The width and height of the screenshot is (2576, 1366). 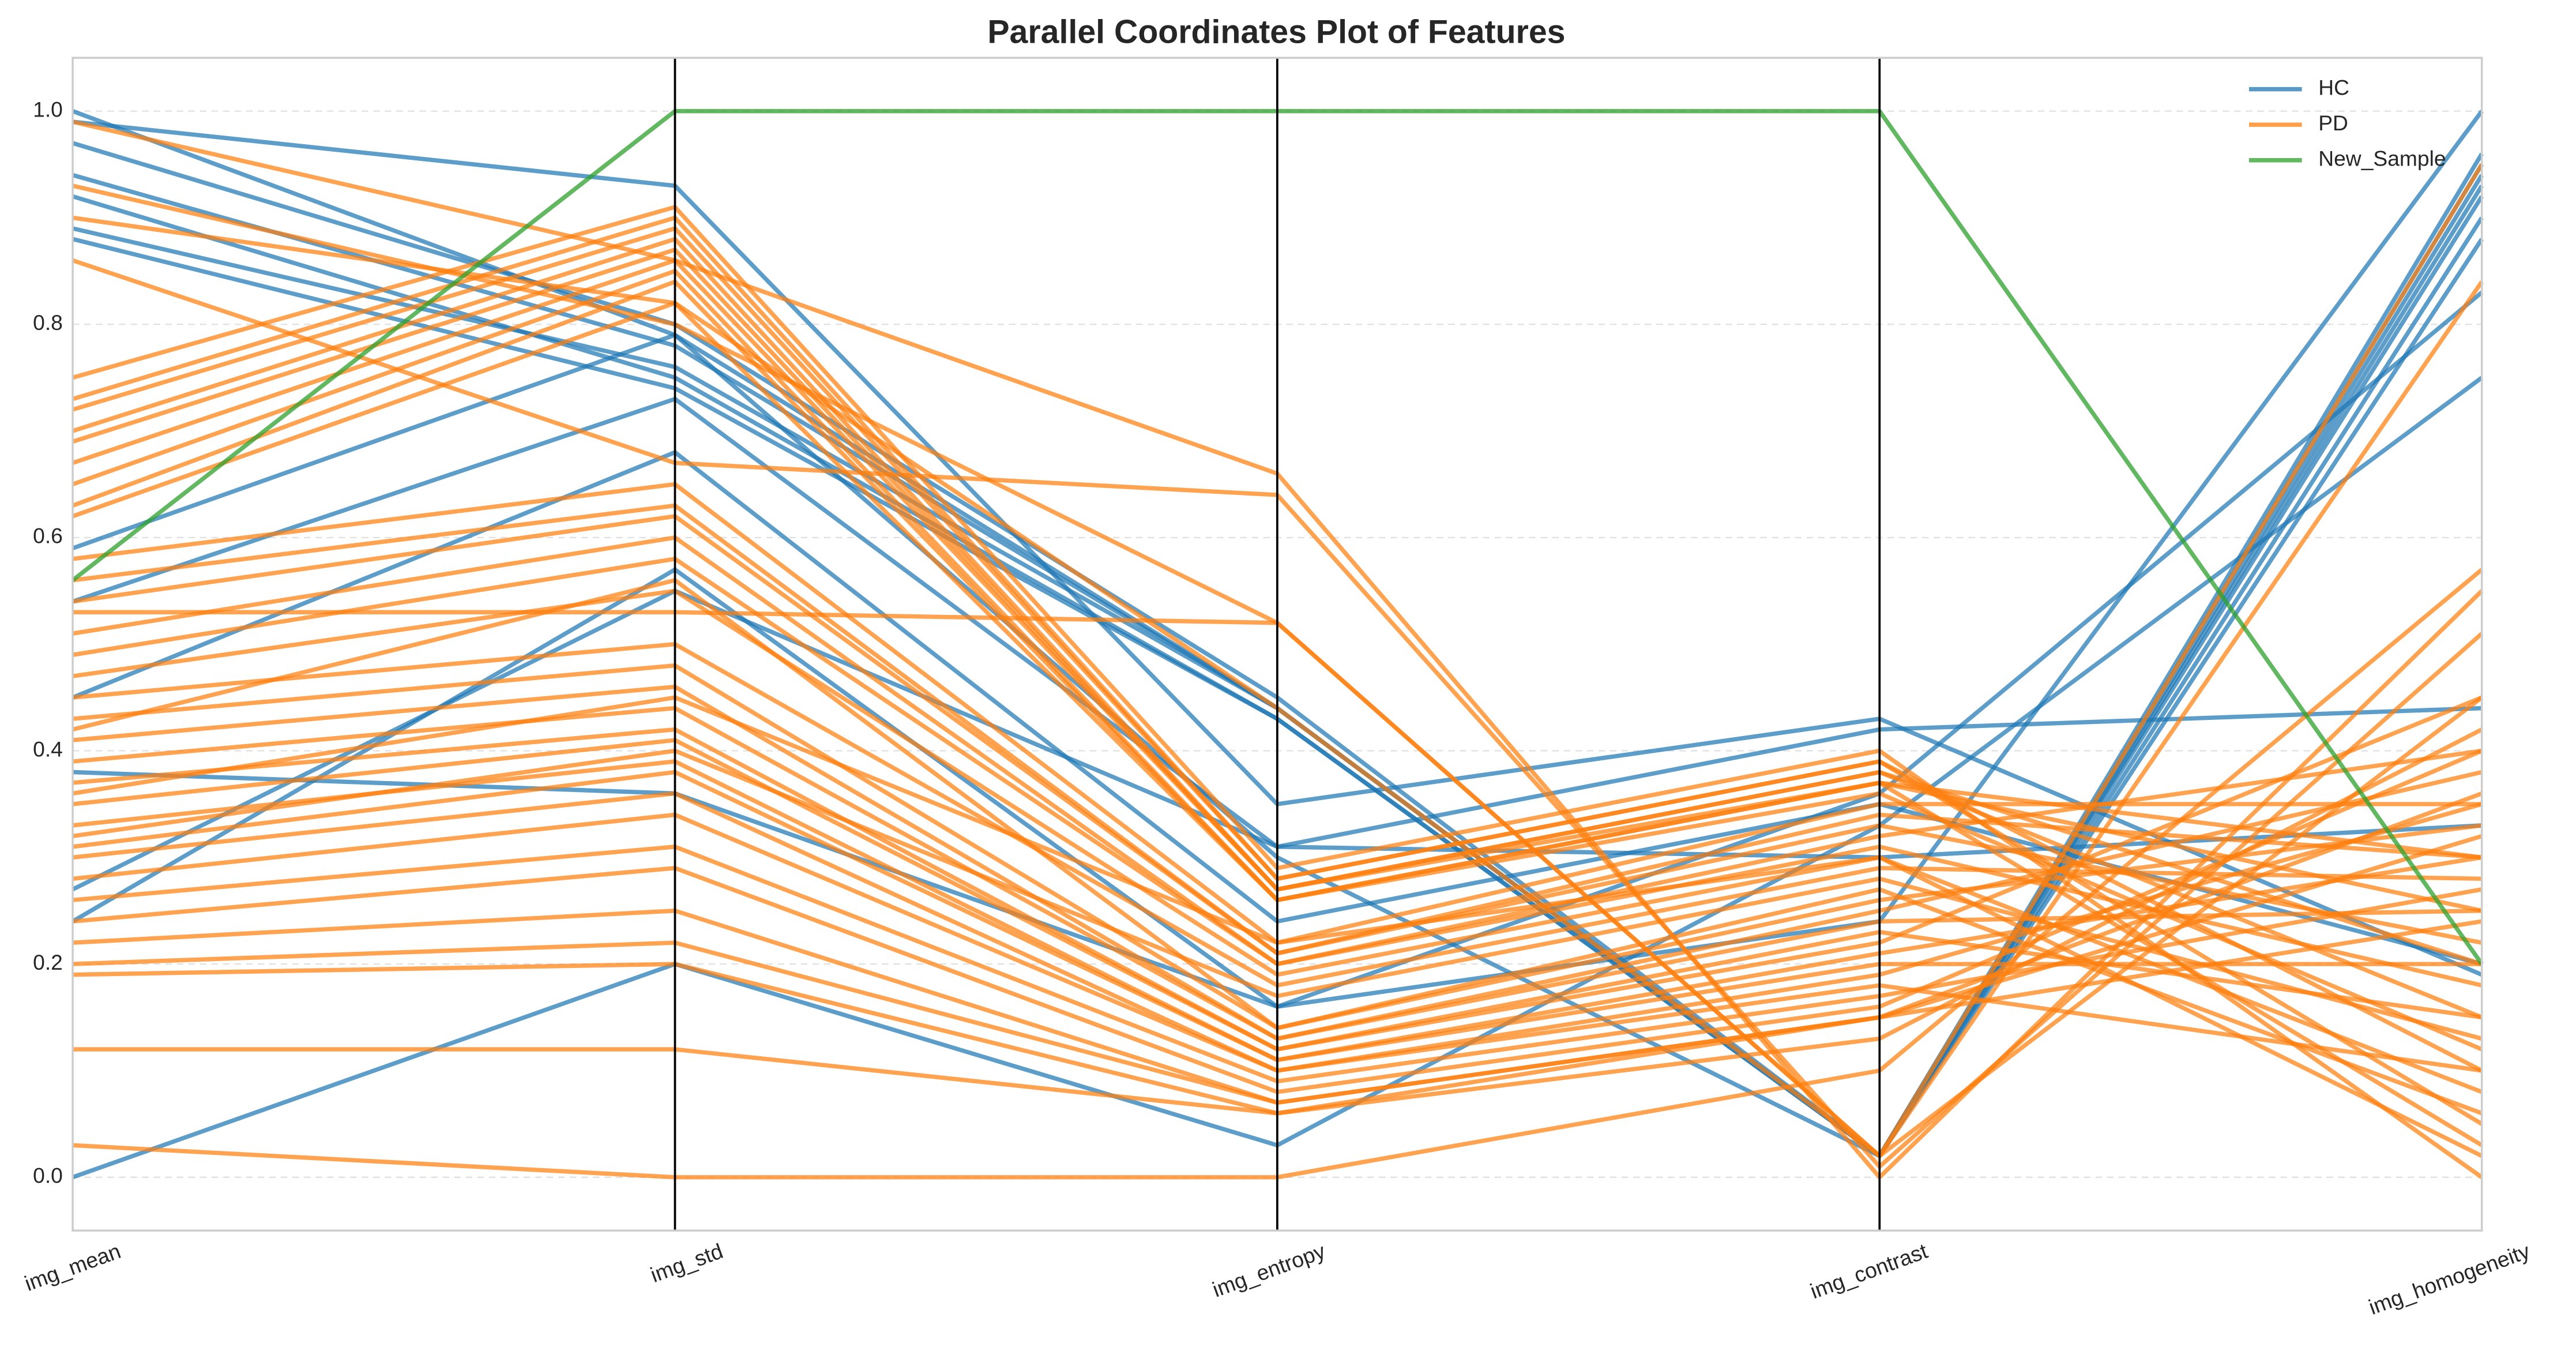 What do you see at coordinates (48, 323) in the screenshot?
I see `y-tick-label: 0.8` at bounding box center [48, 323].